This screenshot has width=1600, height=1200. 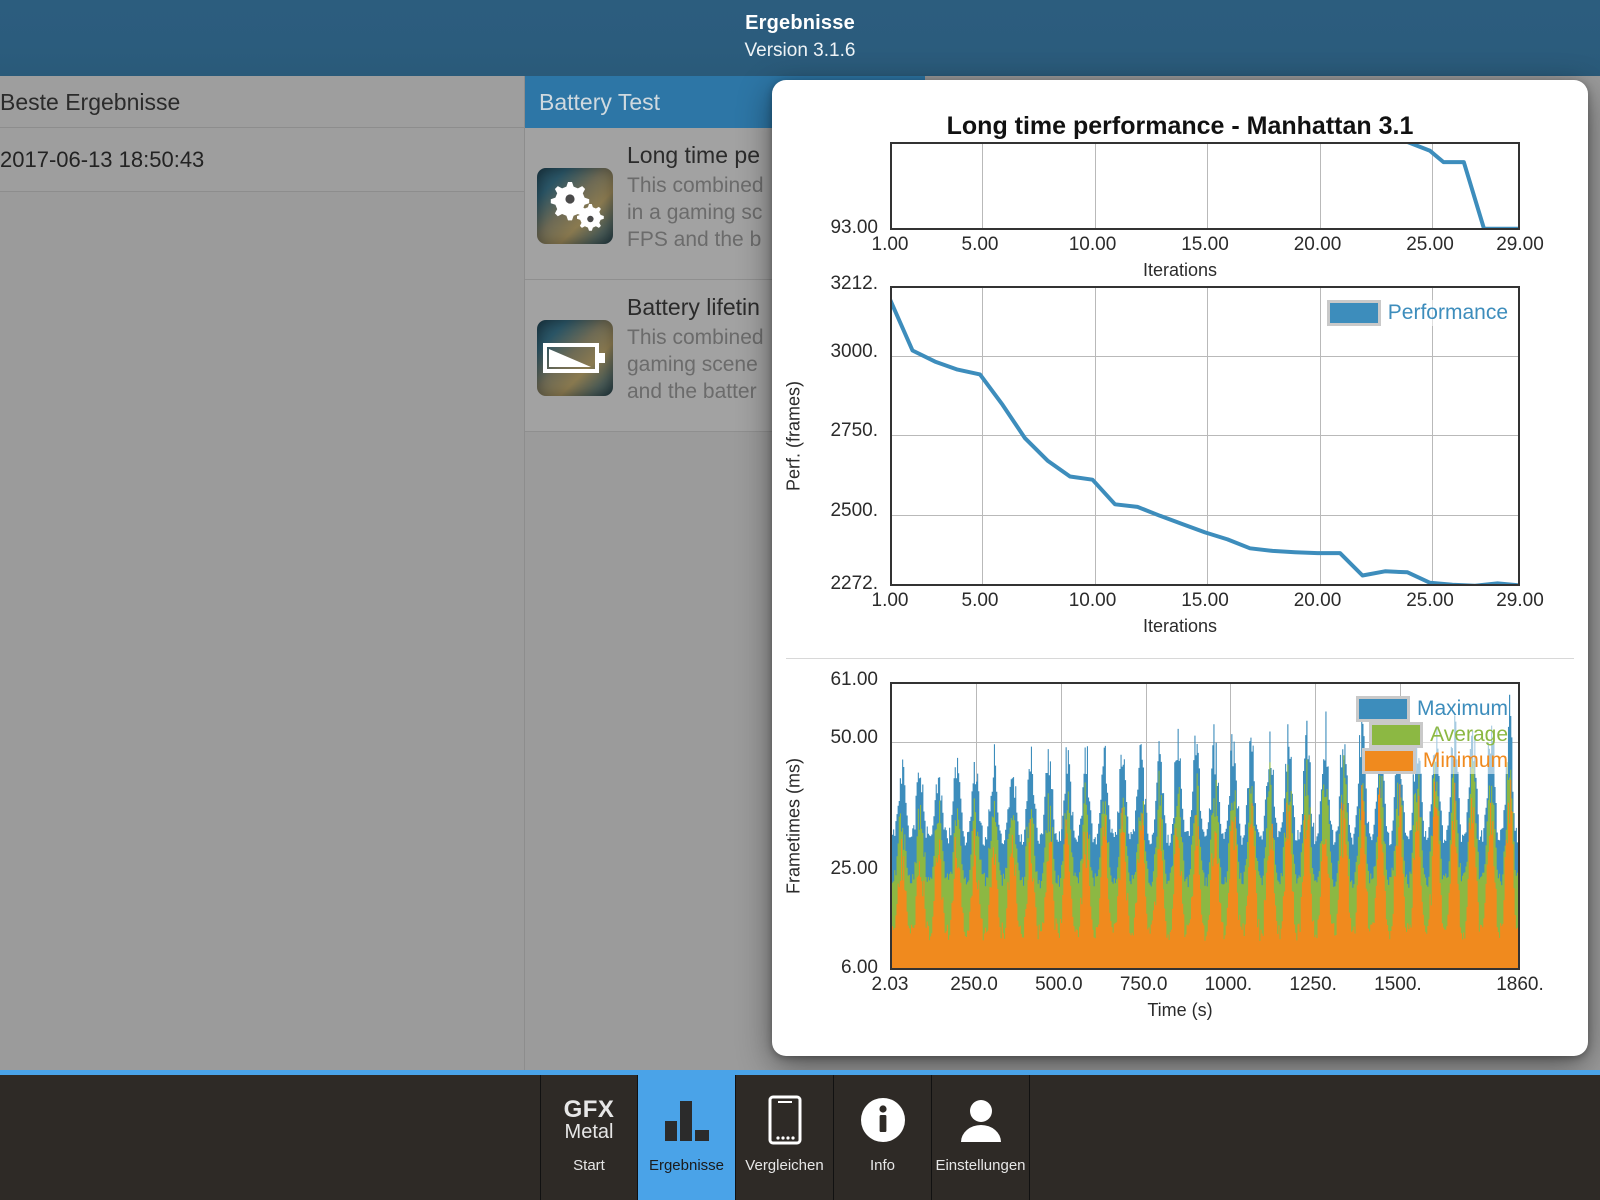 What do you see at coordinates (785, 1120) in the screenshot?
I see `phone-icon` at bounding box center [785, 1120].